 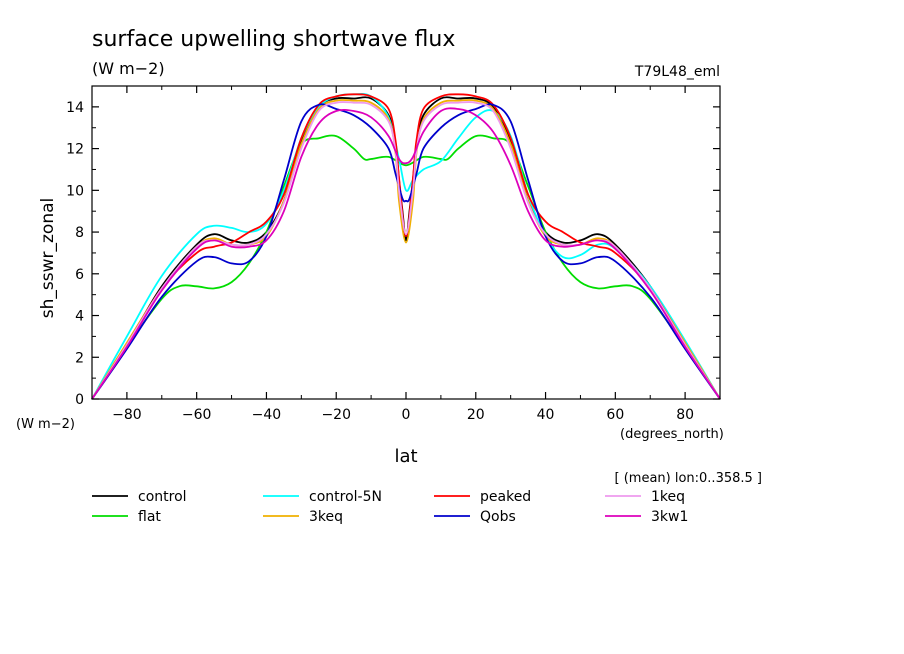 I want to click on x-tick-label: −80, so click(x=127, y=415).